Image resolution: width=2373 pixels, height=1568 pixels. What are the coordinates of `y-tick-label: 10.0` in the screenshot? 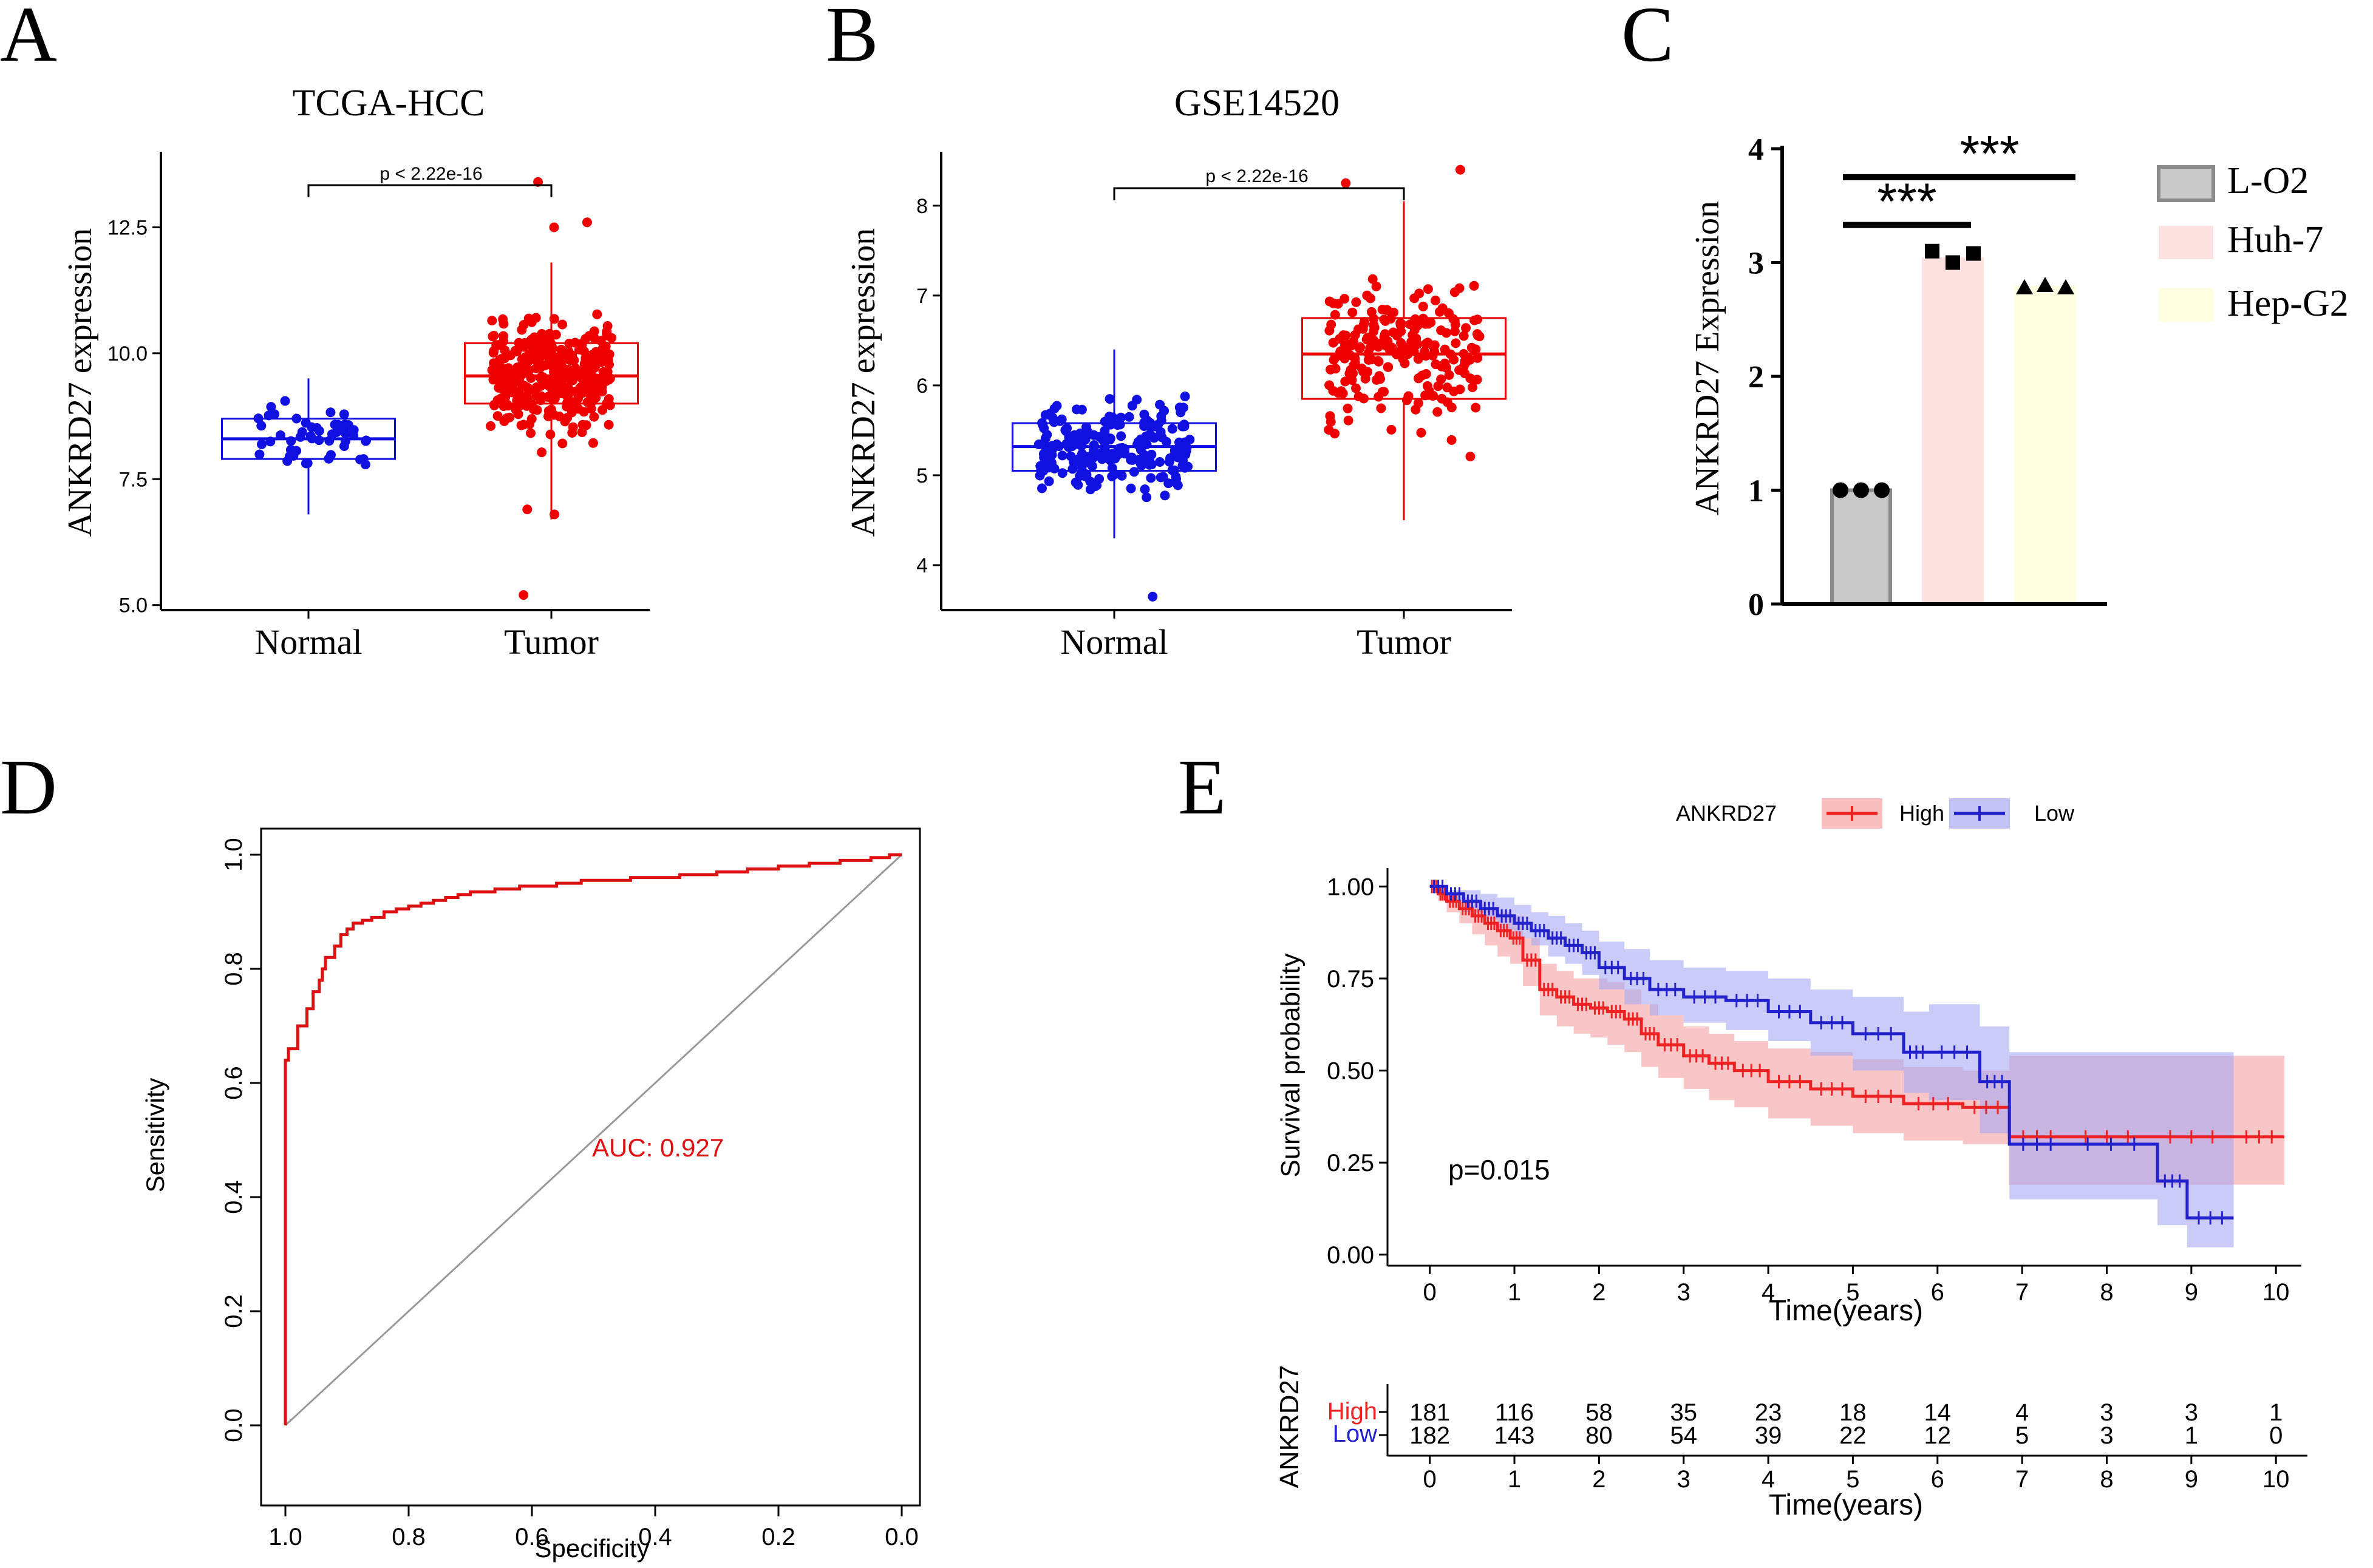 It's located at (127, 353).